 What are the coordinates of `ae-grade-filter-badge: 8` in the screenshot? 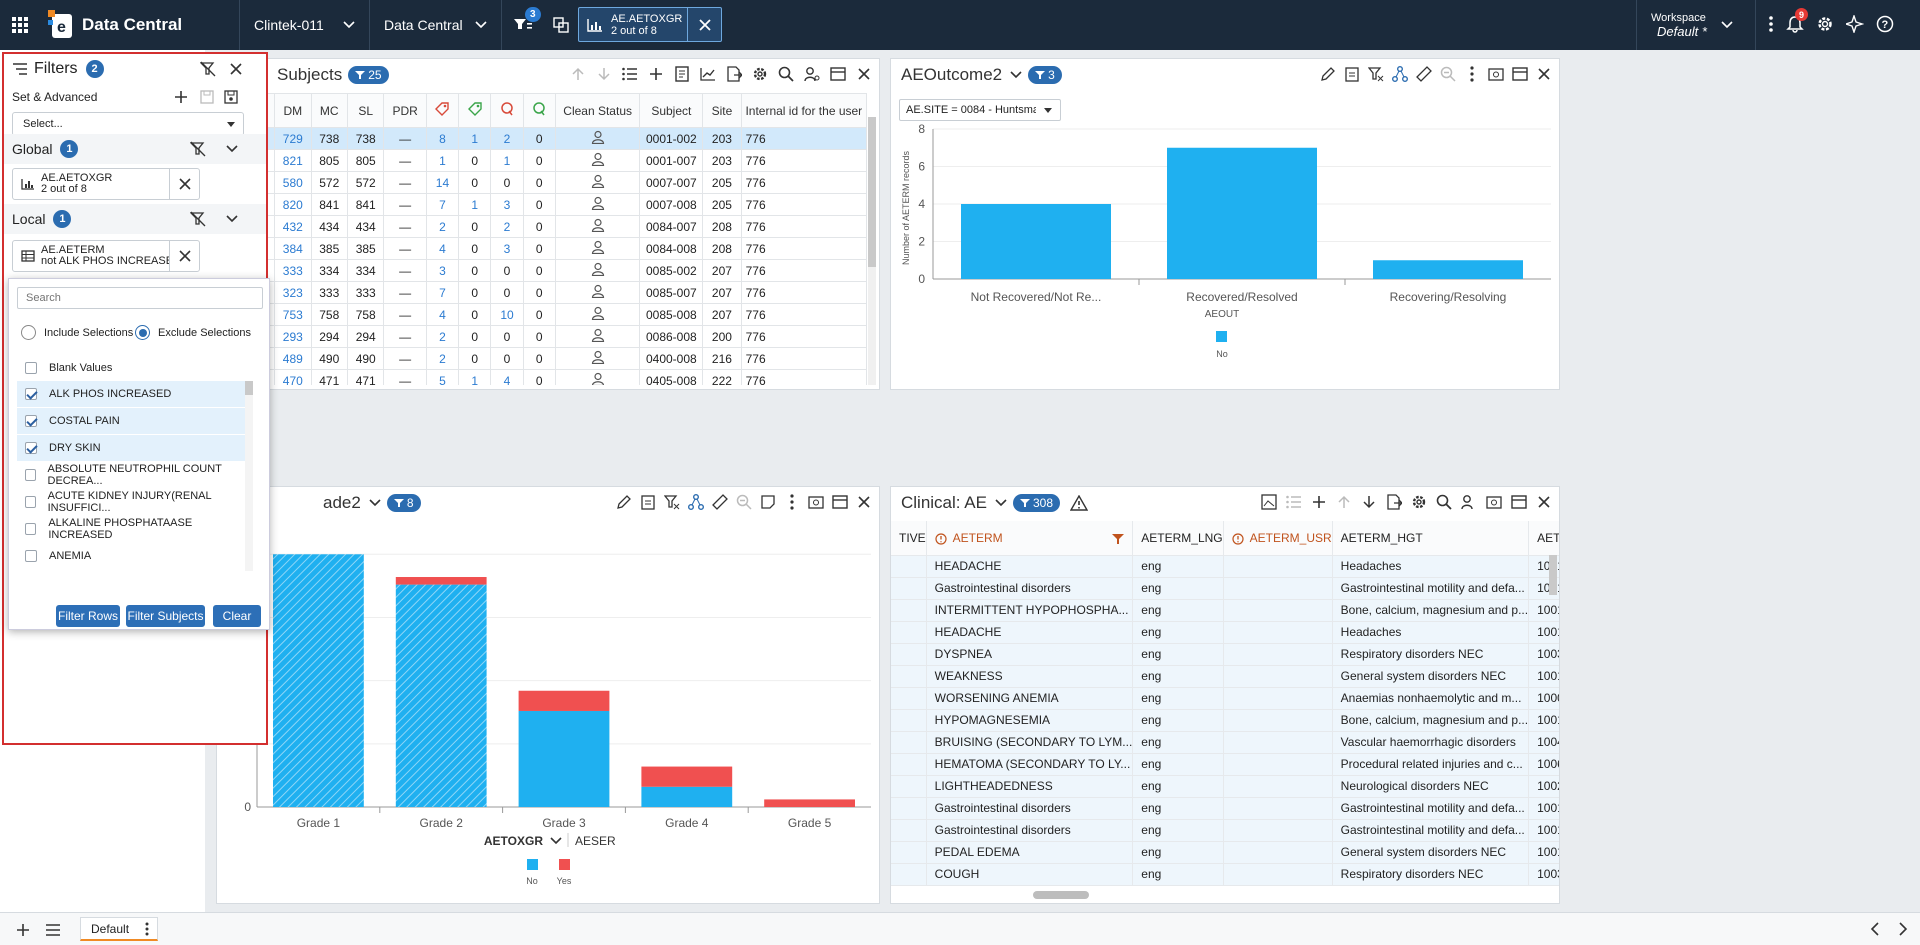 It's located at (403, 503).